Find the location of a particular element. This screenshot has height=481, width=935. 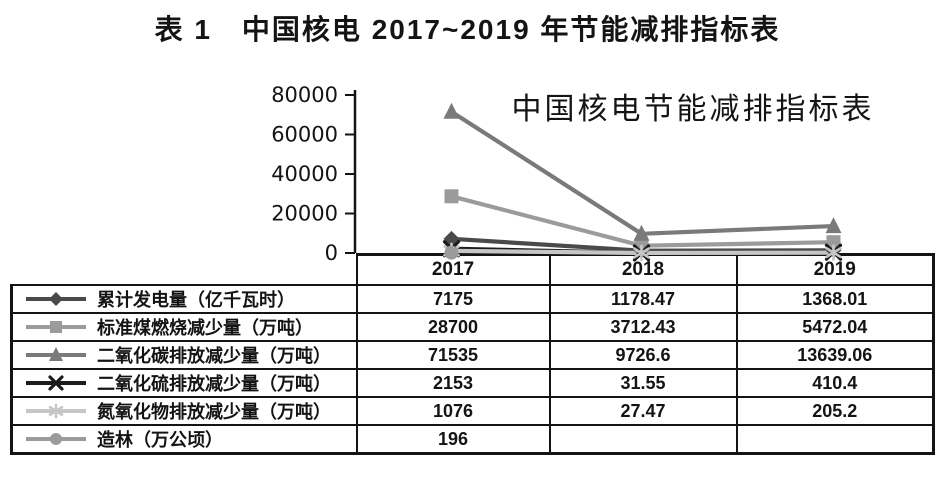

value-cell: 28700 is located at coordinates (453, 327).